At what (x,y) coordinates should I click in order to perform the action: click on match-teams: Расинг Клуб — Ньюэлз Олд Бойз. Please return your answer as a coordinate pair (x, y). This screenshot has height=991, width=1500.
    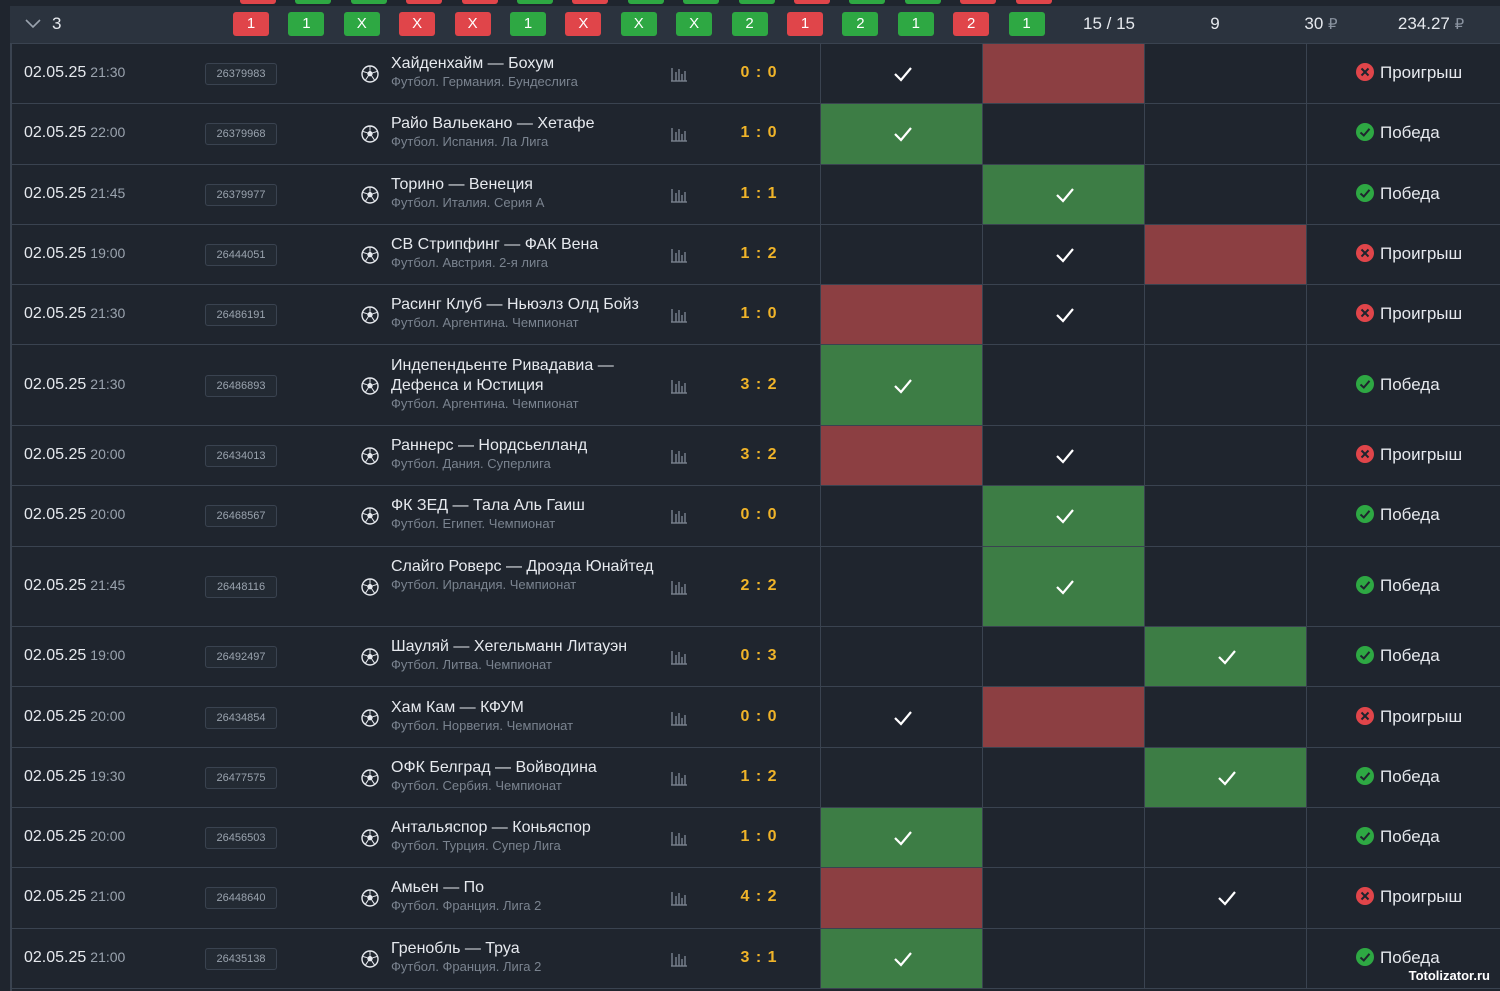
    Looking at the image, I should click on (515, 305).